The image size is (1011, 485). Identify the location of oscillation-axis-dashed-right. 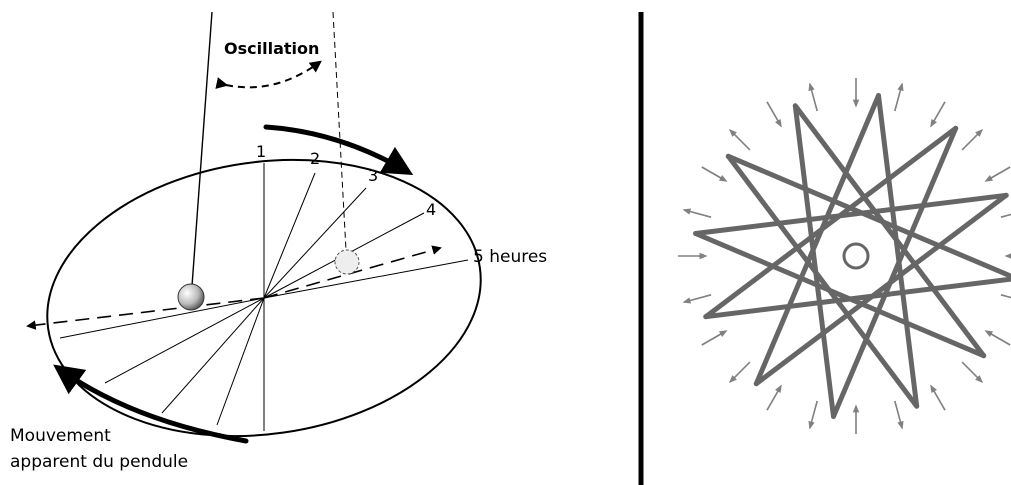
(352, 272).